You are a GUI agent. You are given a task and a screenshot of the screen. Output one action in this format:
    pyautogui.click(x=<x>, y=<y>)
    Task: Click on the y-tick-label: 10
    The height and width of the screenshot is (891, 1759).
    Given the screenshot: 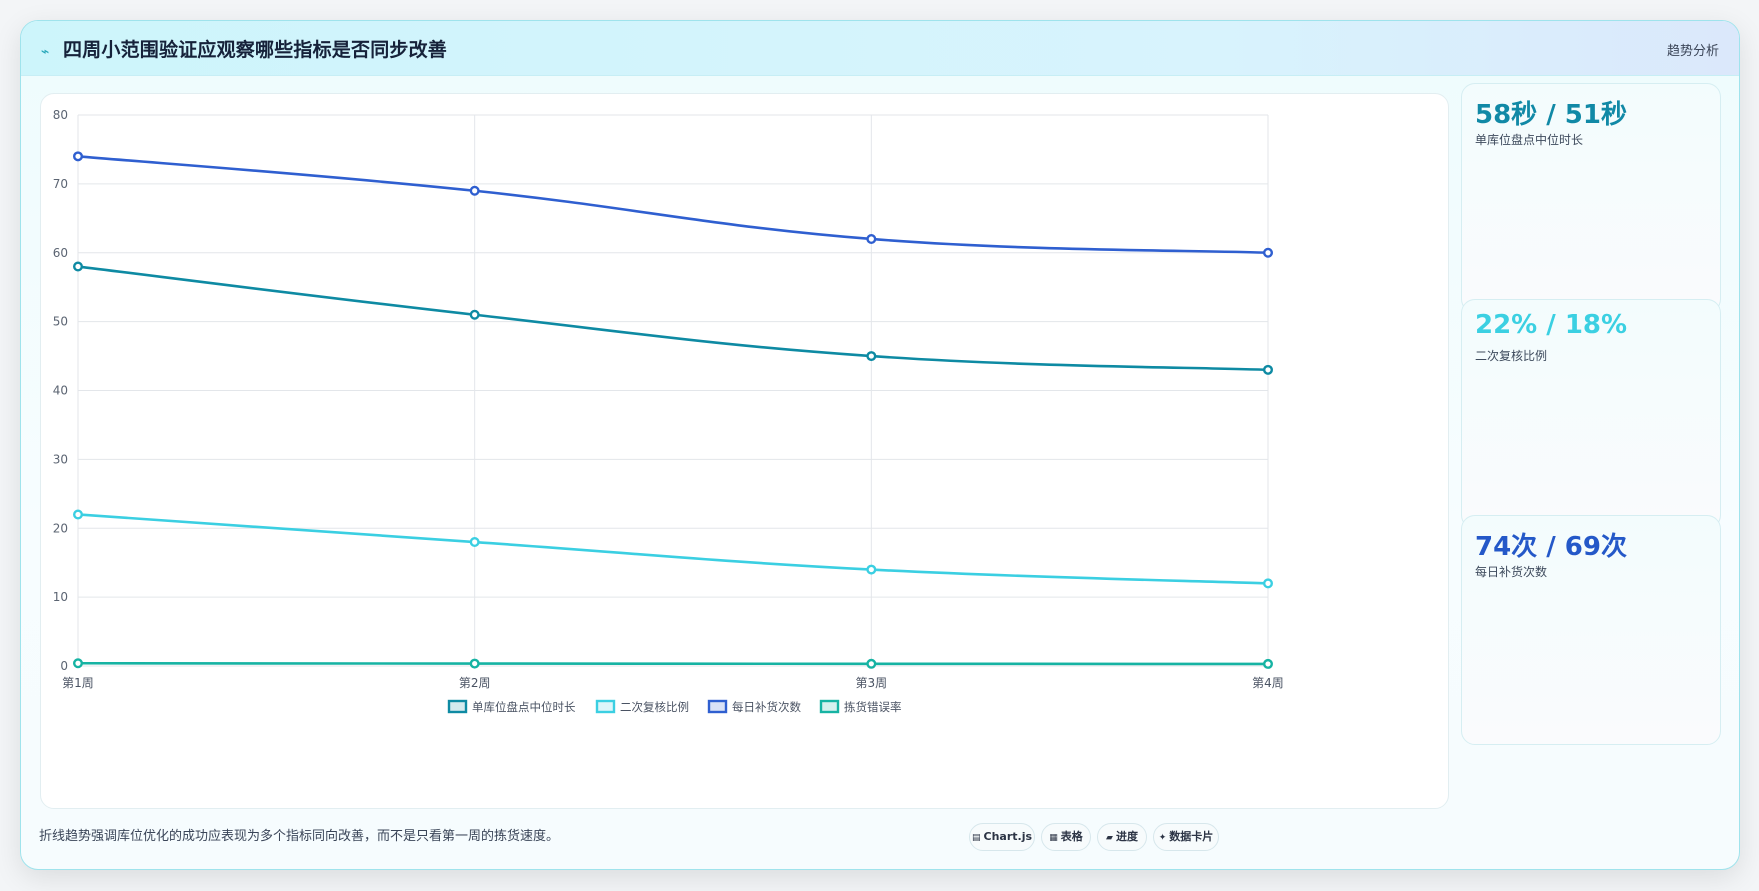 What is the action you would take?
    pyautogui.click(x=60, y=597)
    